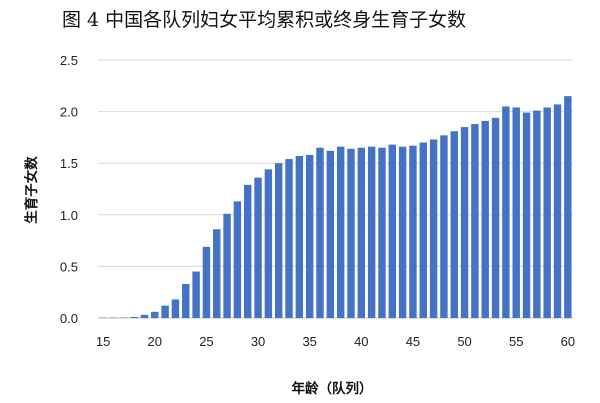 This screenshot has width=600, height=403. What do you see at coordinates (332, 388) in the screenshot?
I see `x-axis-label: 年龄（队列）` at bounding box center [332, 388].